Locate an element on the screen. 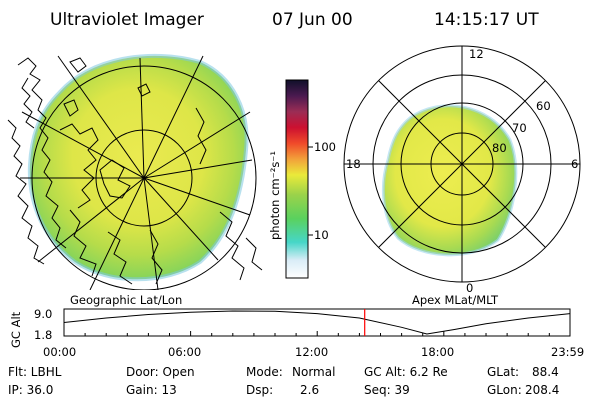 This screenshot has height=400, width=600. altitude-curve is located at coordinates (317, 322).